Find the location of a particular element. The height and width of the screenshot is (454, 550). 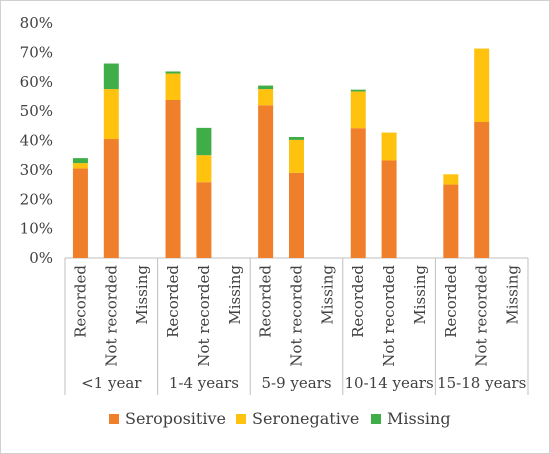

y-tick-label: 30% is located at coordinates (36, 170).